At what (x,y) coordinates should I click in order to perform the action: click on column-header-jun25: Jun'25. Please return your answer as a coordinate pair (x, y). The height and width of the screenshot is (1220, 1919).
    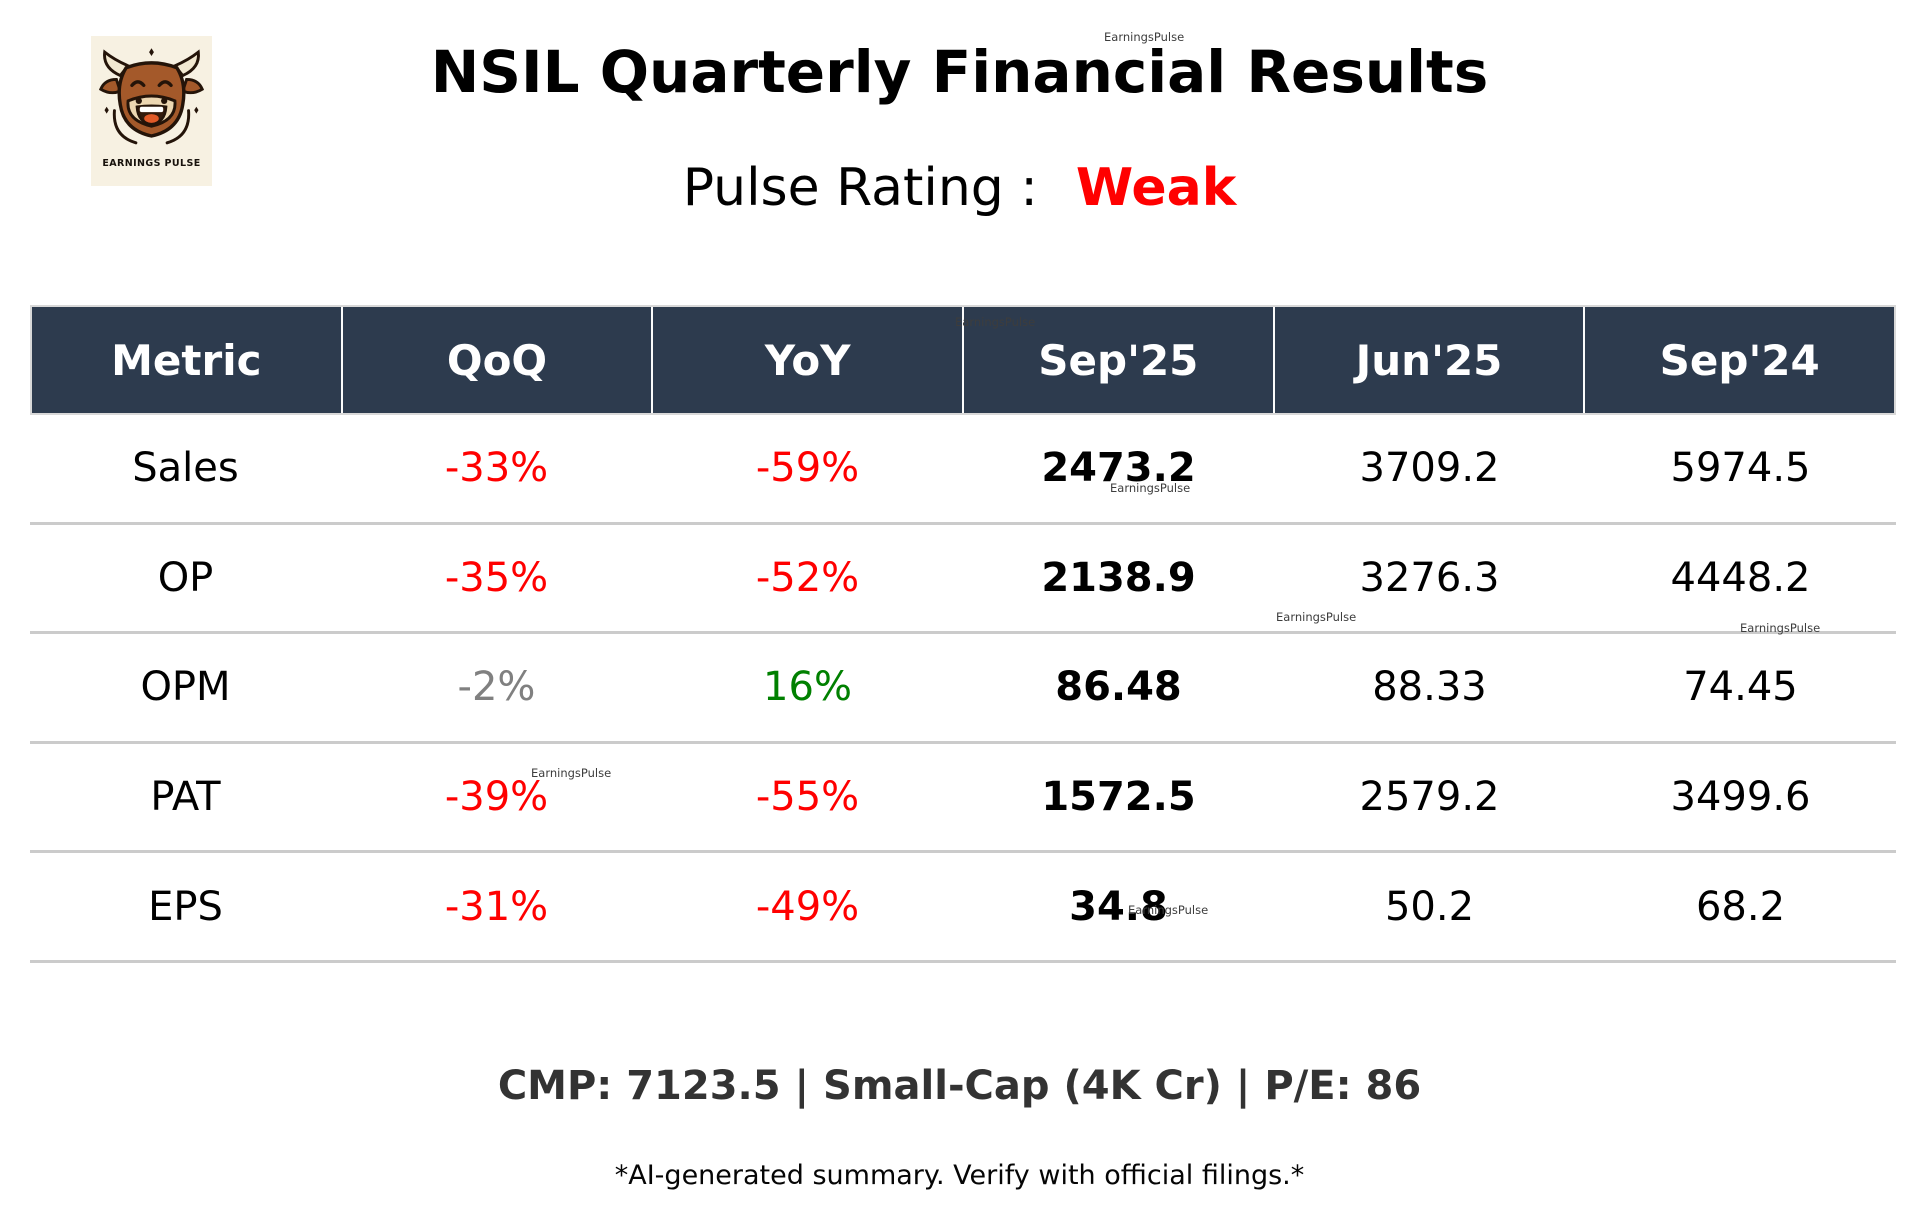
    Looking at the image, I should click on (1428, 360).